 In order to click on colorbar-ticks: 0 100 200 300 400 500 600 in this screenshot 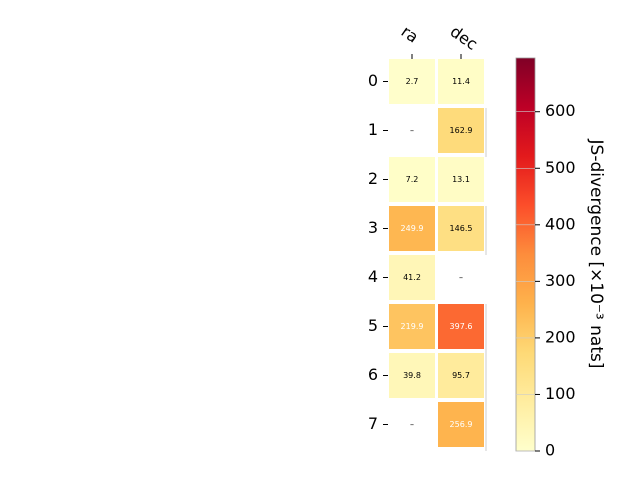, I will do `click(546, 280)`.